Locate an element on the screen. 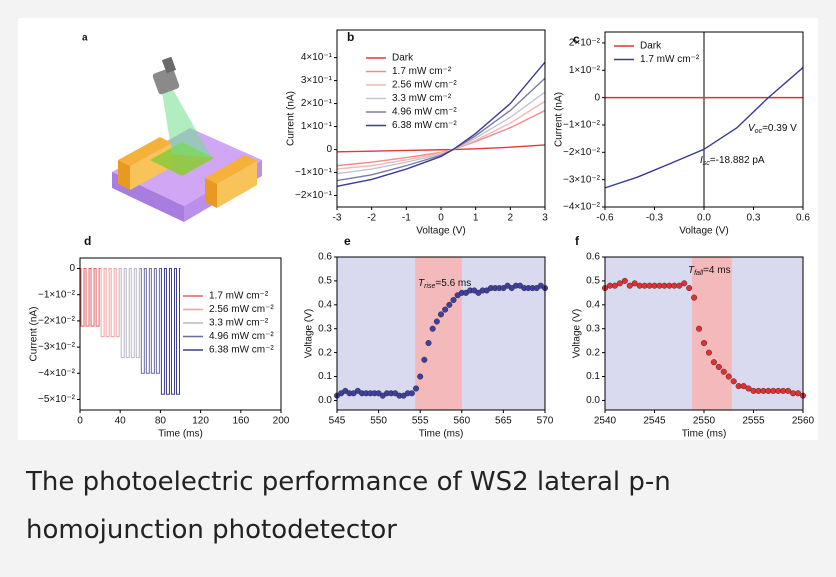  x-tick-label: 80 is located at coordinates (161, 421).